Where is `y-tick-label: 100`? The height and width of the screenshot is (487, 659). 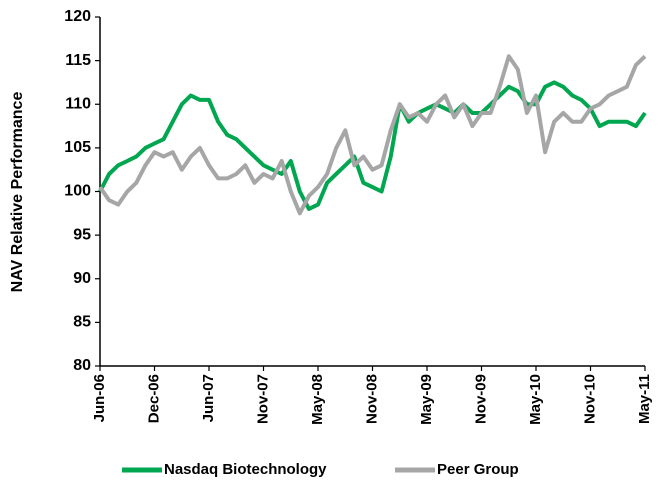
y-tick-label: 100 is located at coordinates (77, 191).